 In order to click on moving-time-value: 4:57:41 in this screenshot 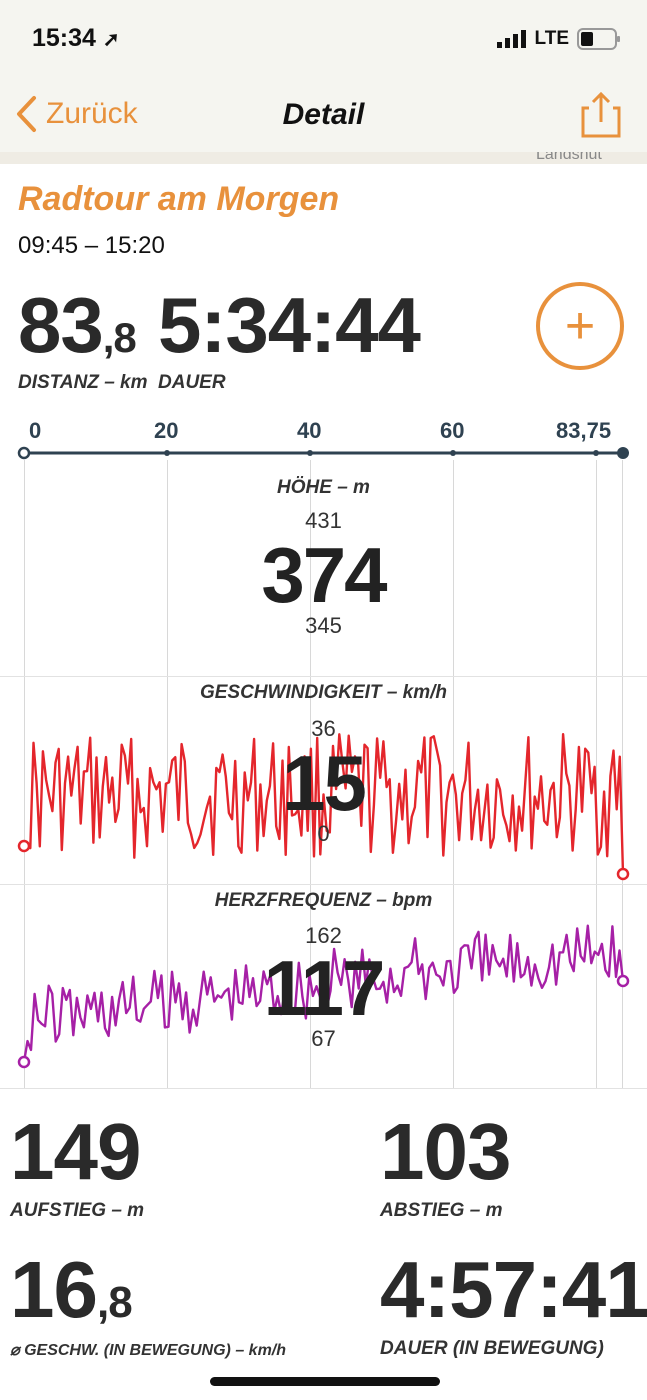, I will do `click(513, 1289)`.